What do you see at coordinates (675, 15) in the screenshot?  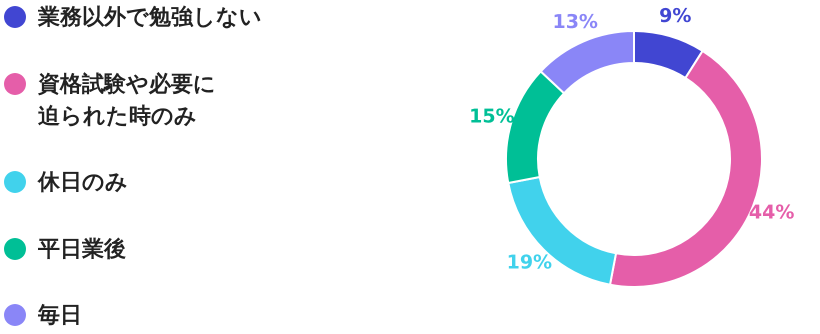 I see `data-label: 9%` at bounding box center [675, 15].